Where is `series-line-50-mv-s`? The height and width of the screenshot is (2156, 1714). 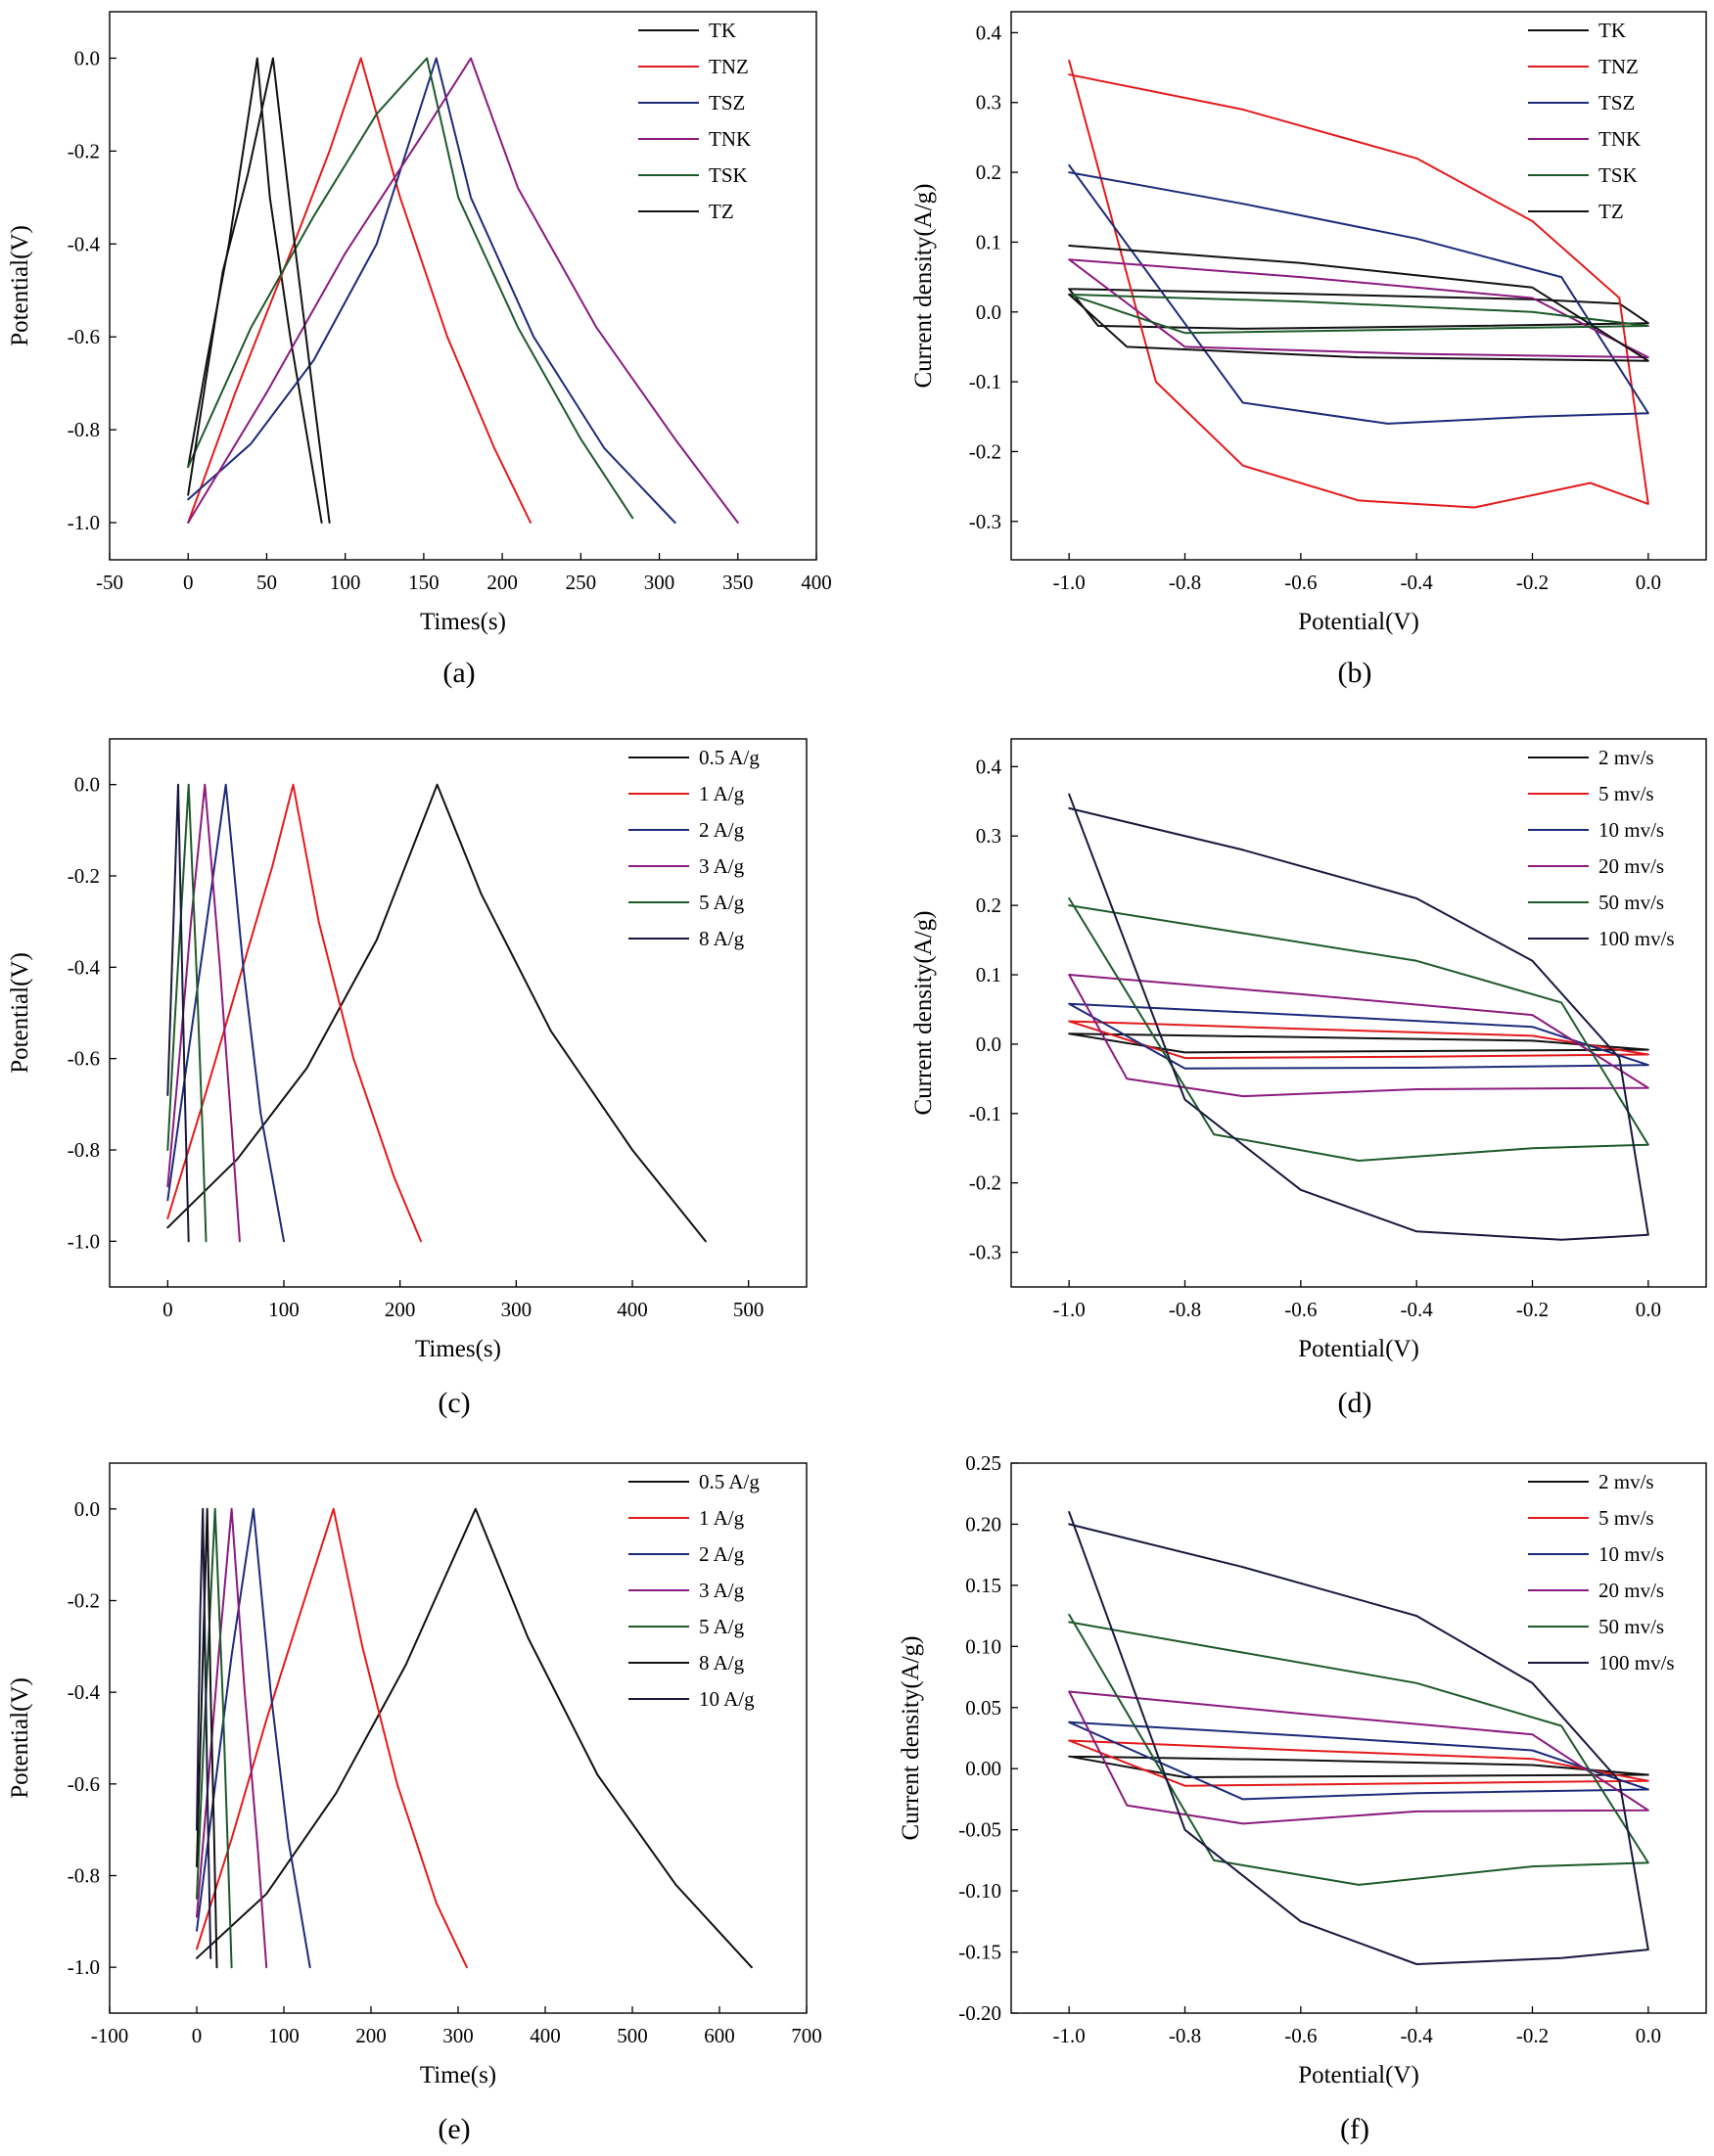
series-line-50-mv-s is located at coordinates (1359, 1749).